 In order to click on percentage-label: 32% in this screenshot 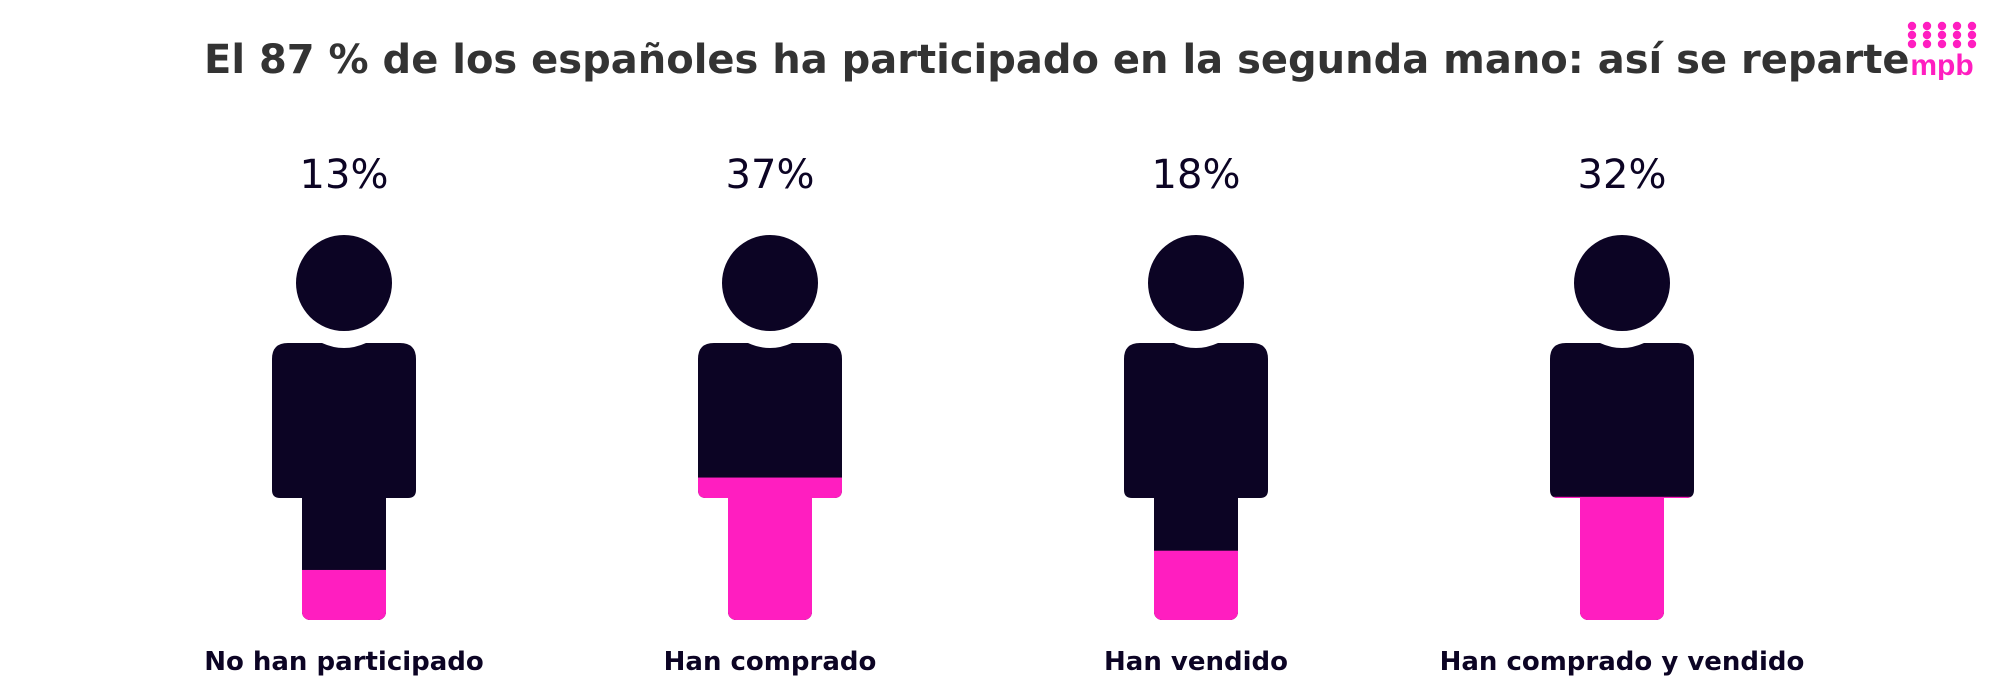, I will do `click(1622, 175)`.